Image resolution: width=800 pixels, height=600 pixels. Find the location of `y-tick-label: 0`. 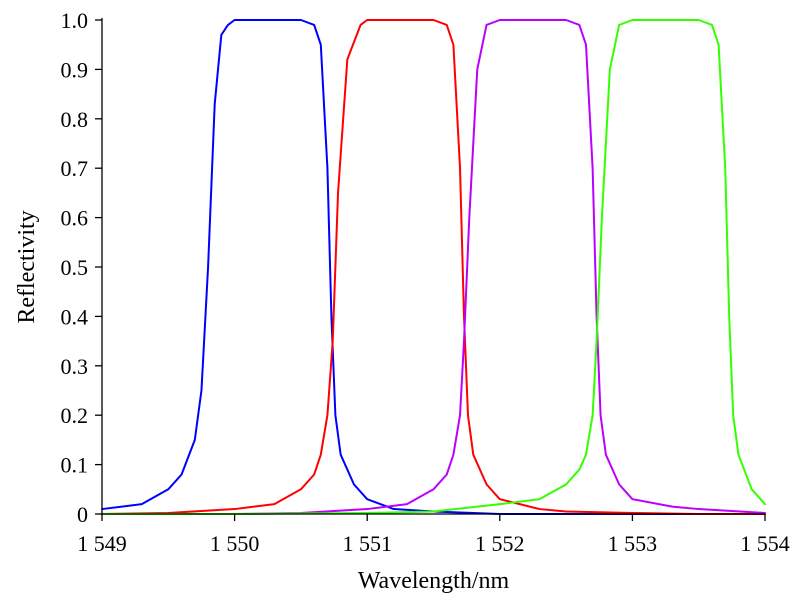

y-tick-label: 0 is located at coordinates (82, 514).